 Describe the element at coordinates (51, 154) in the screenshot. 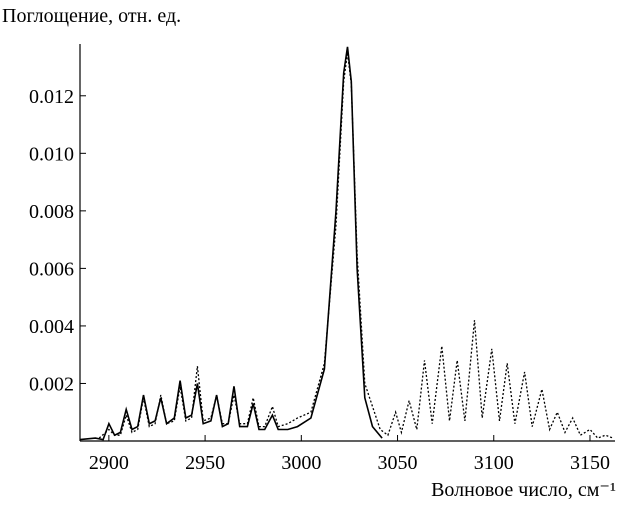

I see `y-tick-label: 0.010` at that location.